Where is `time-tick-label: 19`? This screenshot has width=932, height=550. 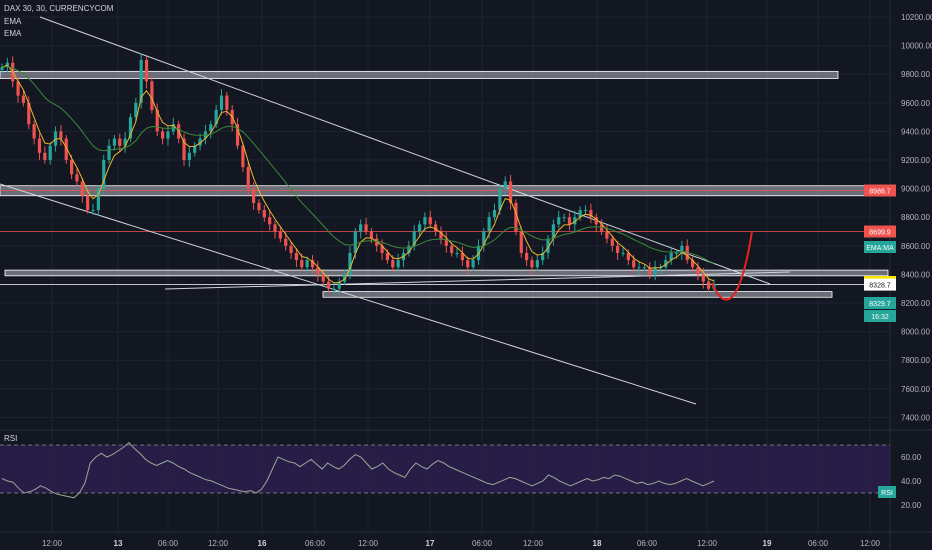 time-tick-label: 19 is located at coordinates (767, 543).